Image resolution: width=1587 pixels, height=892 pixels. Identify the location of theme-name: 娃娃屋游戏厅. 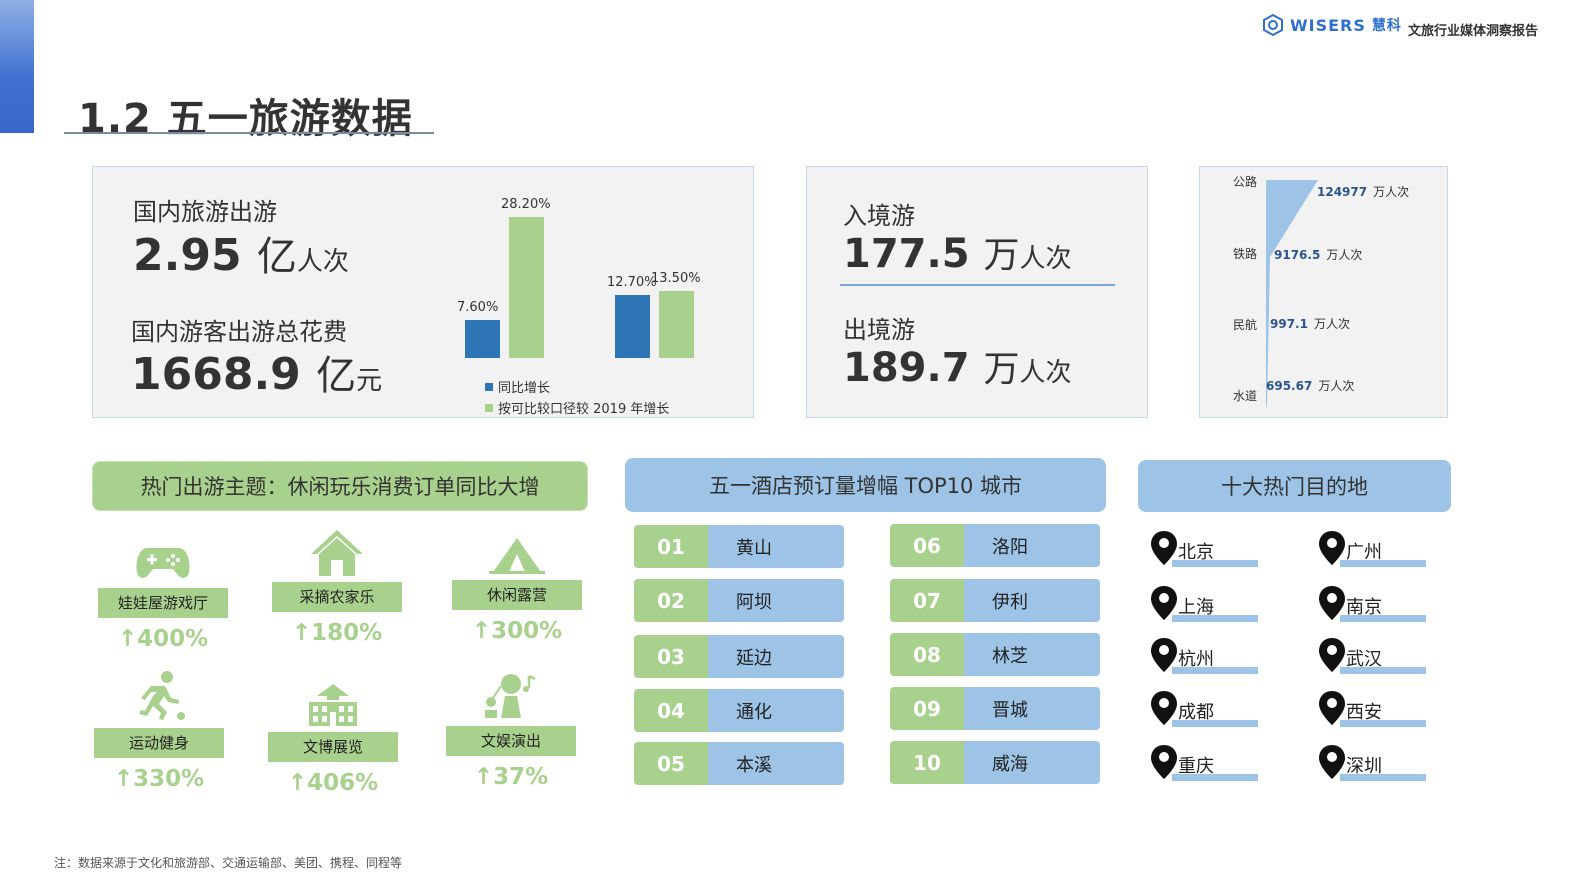
(163, 603).